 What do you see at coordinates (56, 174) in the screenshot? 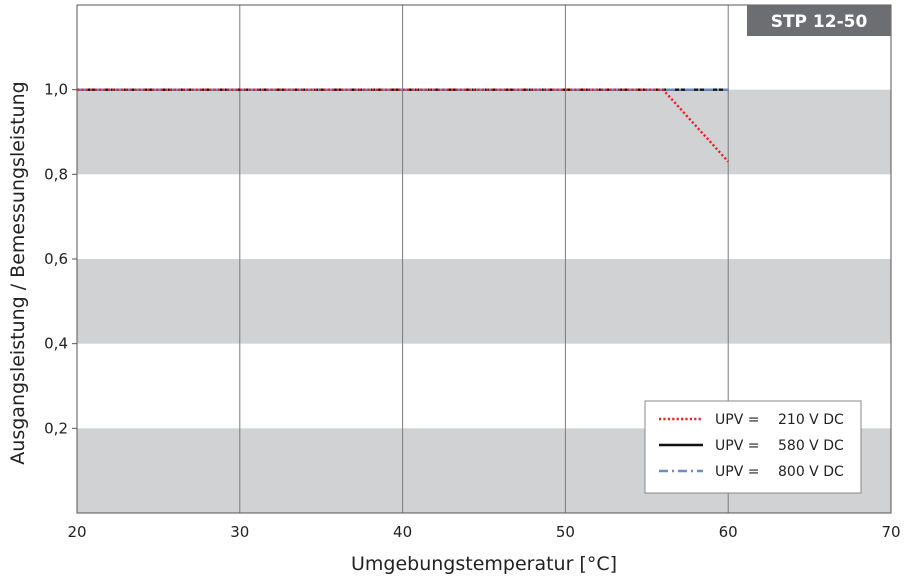
I see `y-tick-label: 0,8` at bounding box center [56, 174].